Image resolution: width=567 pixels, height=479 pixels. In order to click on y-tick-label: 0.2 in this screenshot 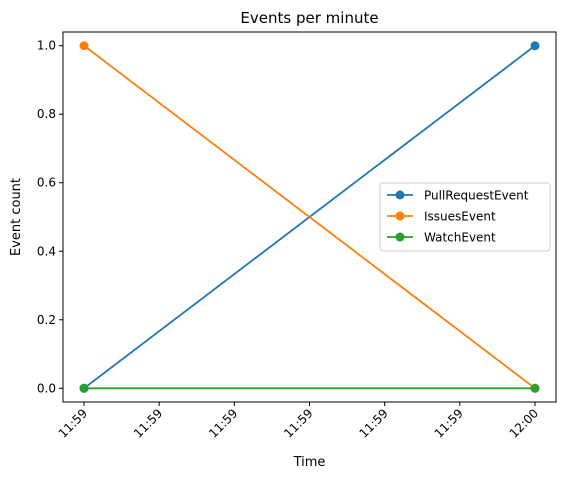, I will do `click(46, 320)`.